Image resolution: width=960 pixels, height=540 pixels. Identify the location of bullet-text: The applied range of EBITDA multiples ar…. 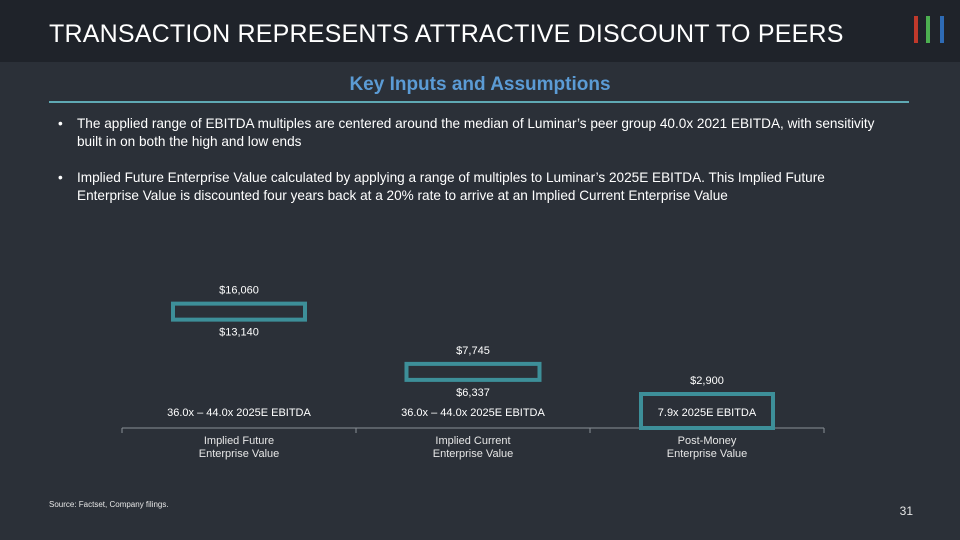
(476, 132).